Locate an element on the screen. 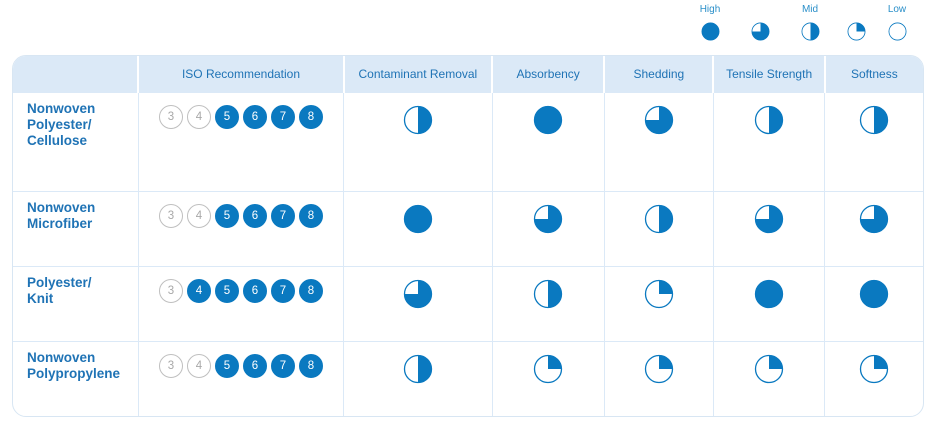  material-name: Nonwoven Microfiber is located at coordinates (76, 229).